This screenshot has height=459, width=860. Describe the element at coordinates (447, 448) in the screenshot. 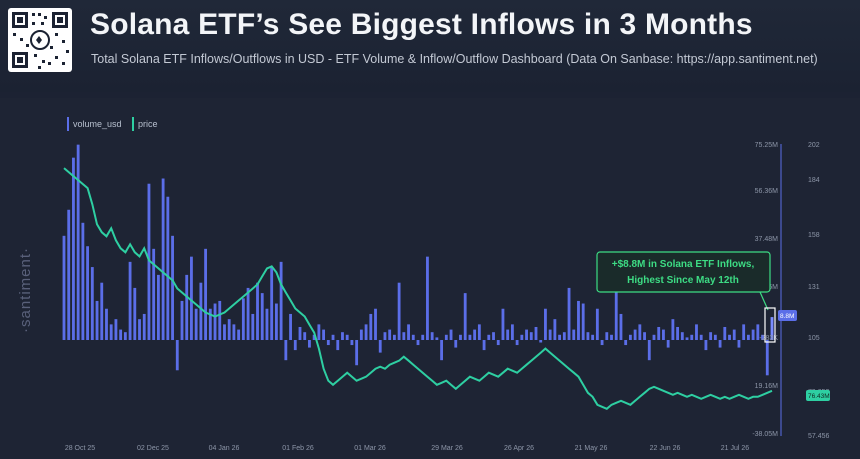

I see `x-axis-tick: 29 Mar 26` at that location.